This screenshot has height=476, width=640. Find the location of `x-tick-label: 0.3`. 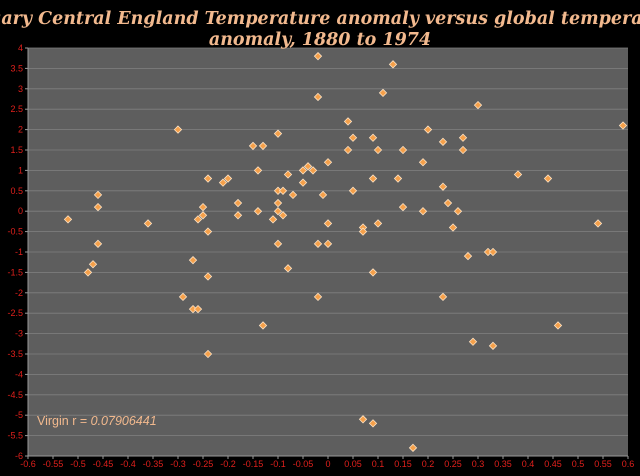

x-tick-label: 0.3 is located at coordinates (478, 464).